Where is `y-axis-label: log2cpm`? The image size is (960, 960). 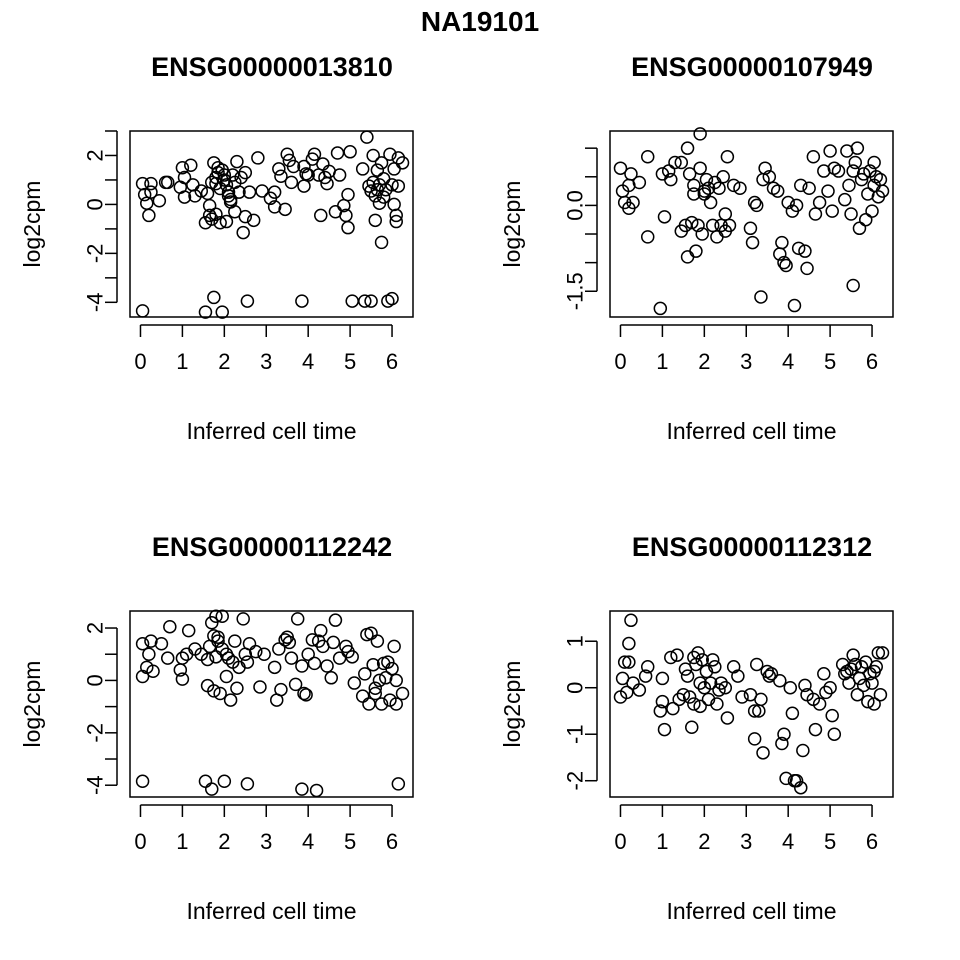 y-axis-label: log2cpm is located at coordinates (32, 224).